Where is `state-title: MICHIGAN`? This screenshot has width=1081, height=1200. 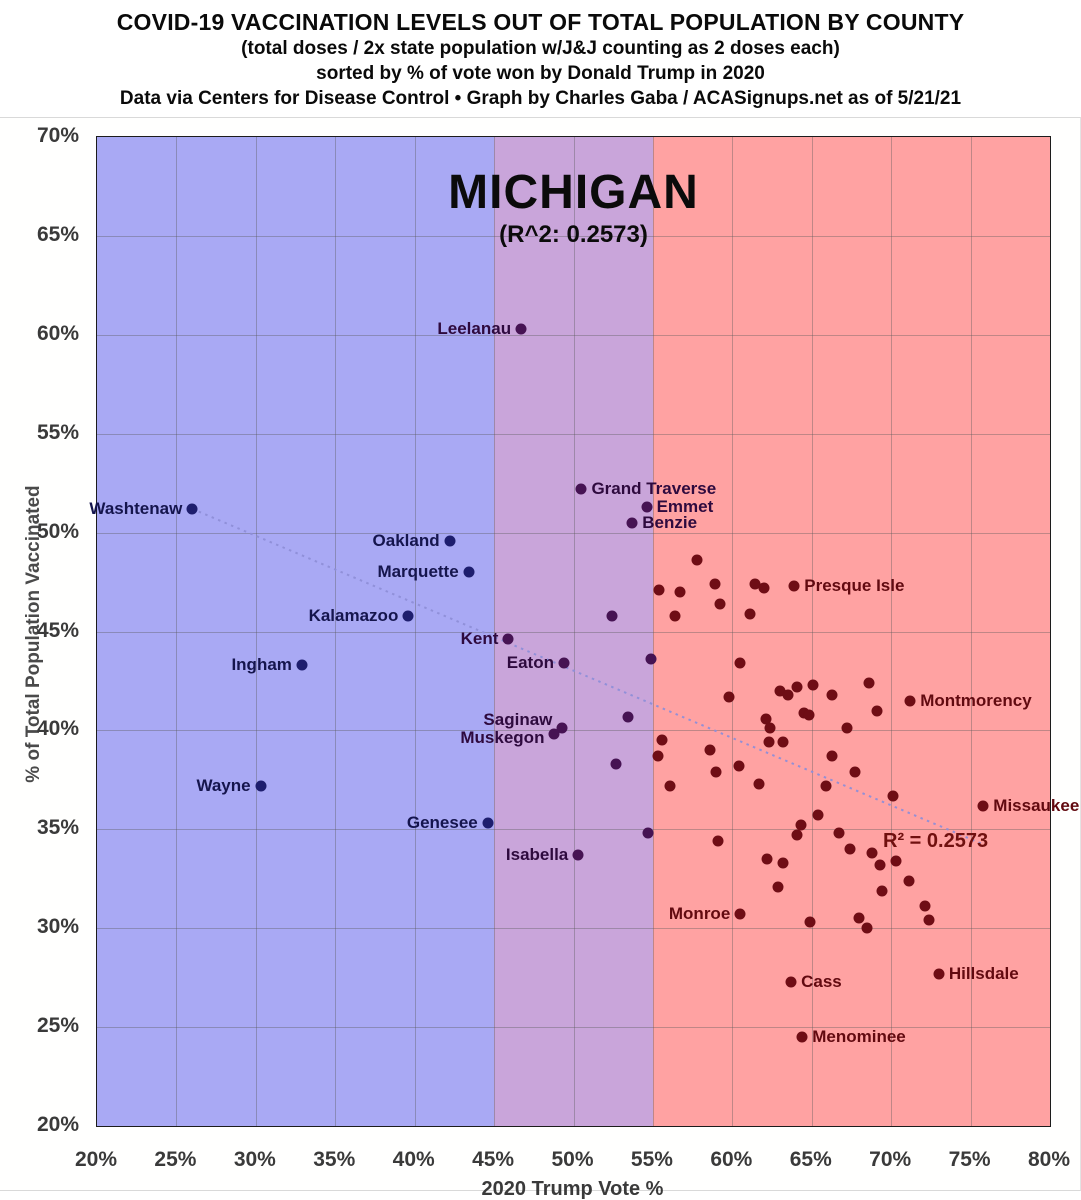 state-title: MICHIGAN is located at coordinates (573, 192).